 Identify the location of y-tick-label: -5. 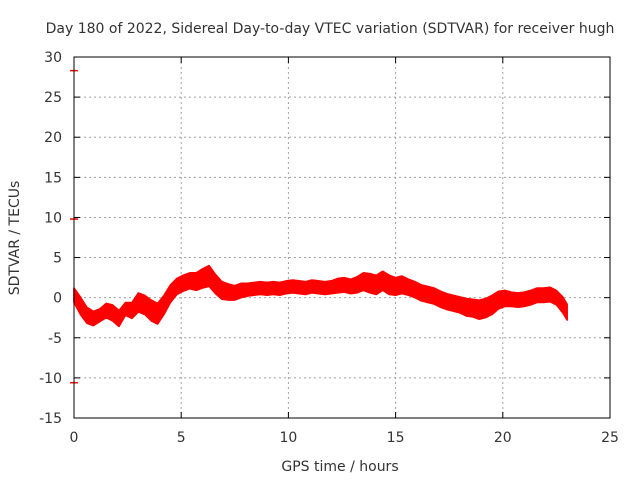
(55, 339).